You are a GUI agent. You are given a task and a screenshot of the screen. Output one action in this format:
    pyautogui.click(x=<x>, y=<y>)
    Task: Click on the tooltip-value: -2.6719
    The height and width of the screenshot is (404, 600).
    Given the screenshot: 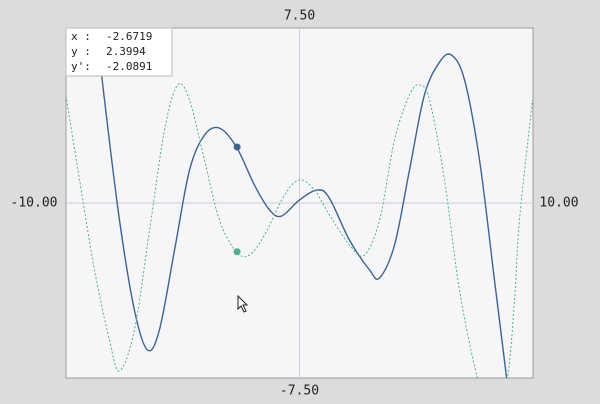 What is the action you would take?
    pyautogui.click(x=129, y=36)
    